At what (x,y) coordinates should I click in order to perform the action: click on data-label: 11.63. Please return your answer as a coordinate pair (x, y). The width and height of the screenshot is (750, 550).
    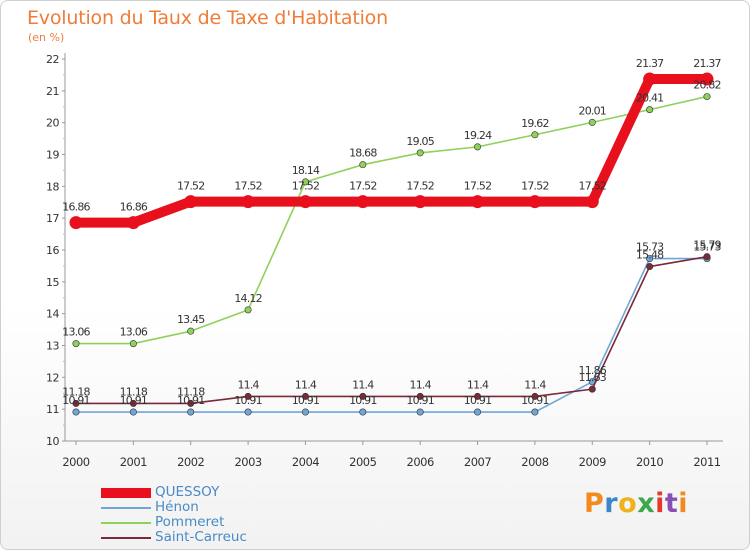
    Looking at the image, I should click on (593, 377).